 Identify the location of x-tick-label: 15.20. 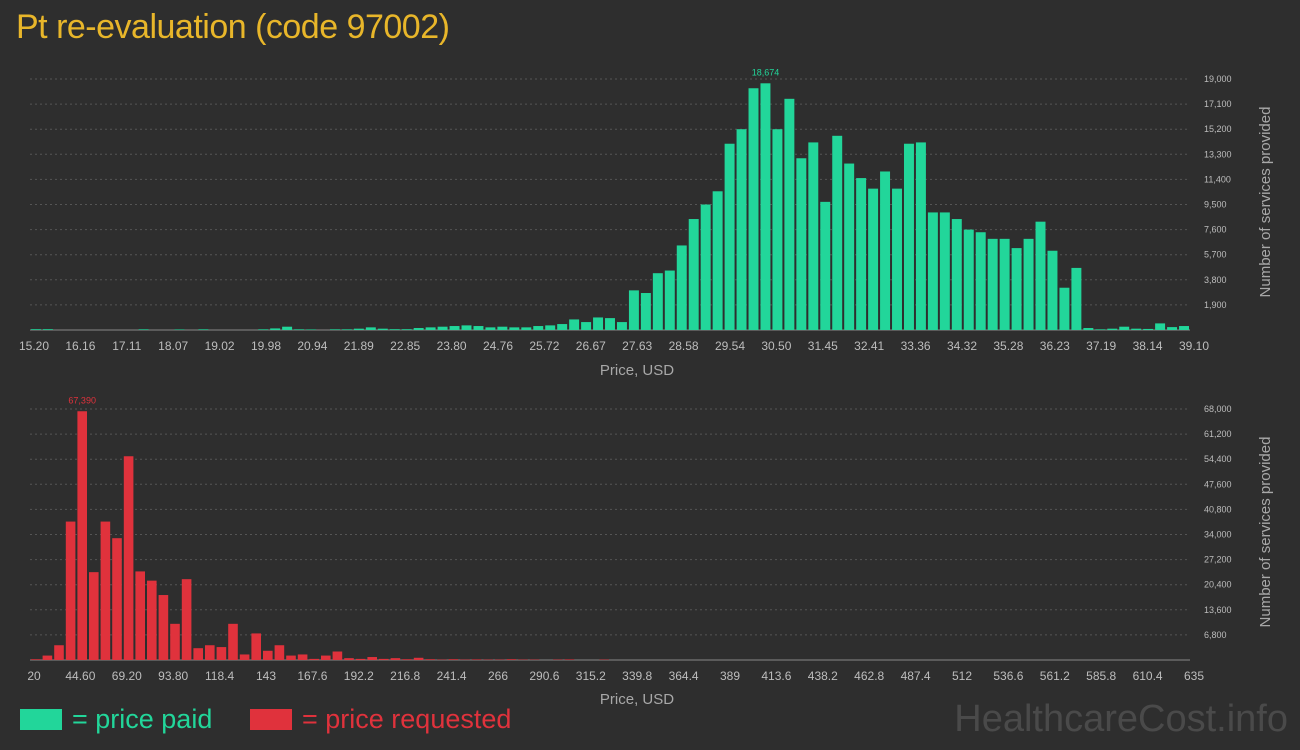
(34, 346).